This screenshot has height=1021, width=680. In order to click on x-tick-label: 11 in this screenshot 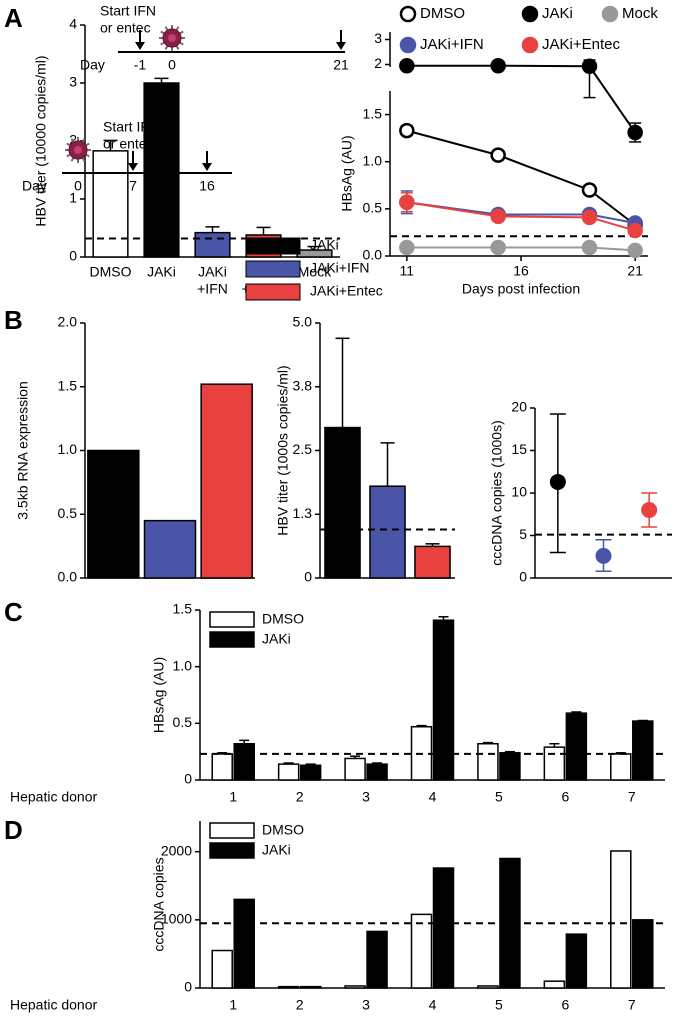, I will do `click(407, 271)`.